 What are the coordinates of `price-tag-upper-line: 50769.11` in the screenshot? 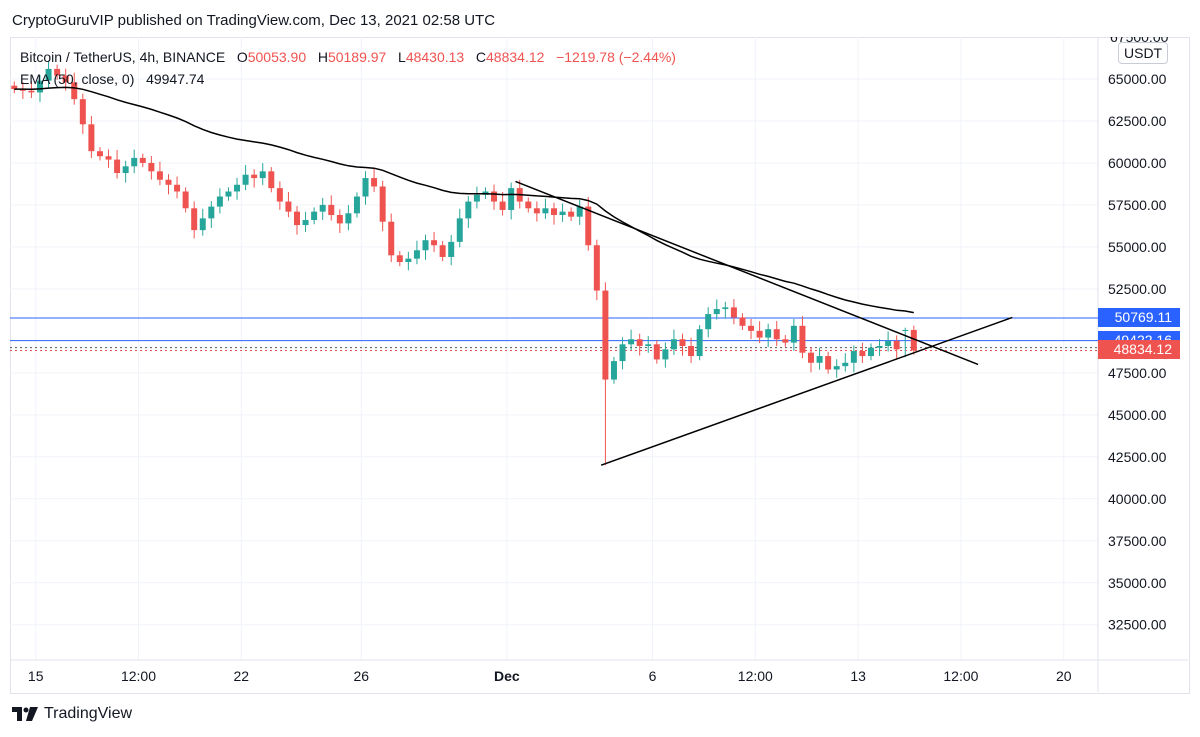 It's located at (1139, 317).